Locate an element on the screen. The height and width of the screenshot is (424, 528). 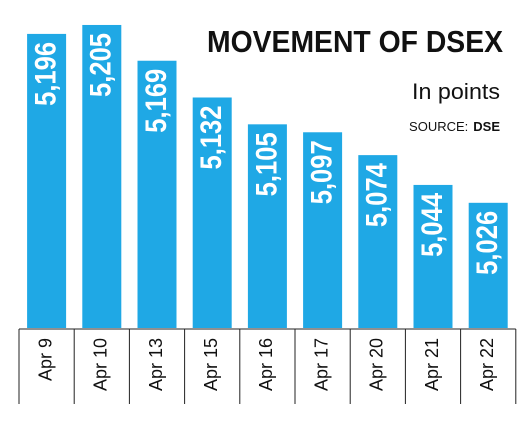
value-label: 5,044 is located at coordinates (432, 225).